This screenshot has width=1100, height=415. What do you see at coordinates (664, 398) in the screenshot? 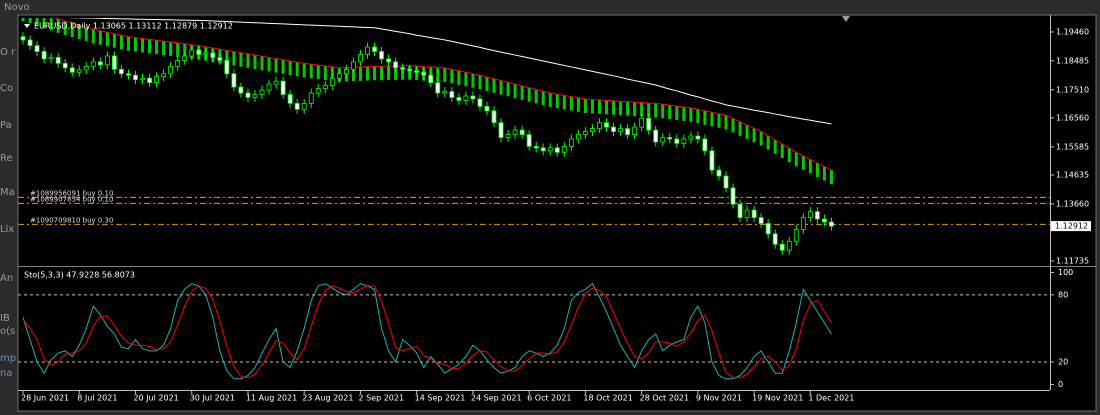
I see `x-tick-label: 28 Oct 2021` at bounding box center [664, 398].